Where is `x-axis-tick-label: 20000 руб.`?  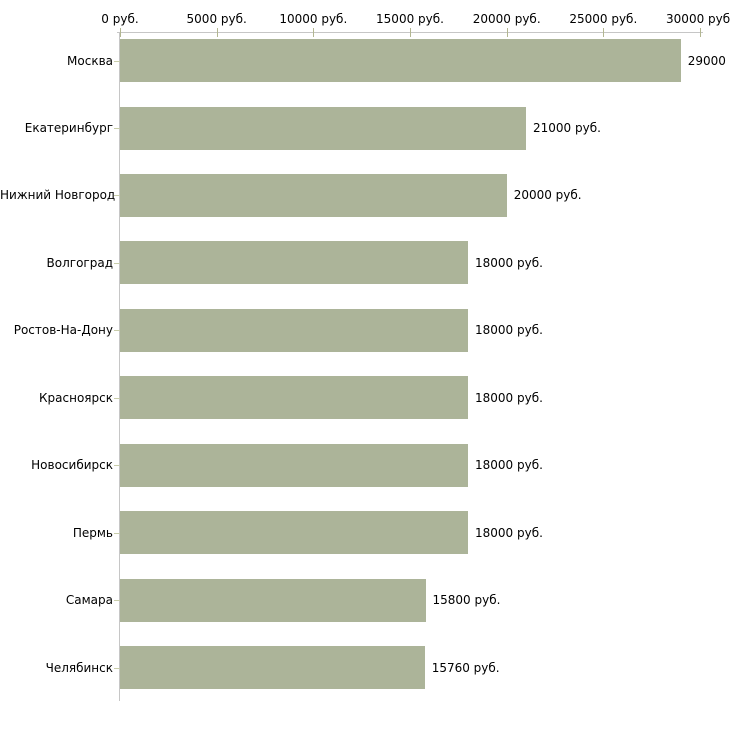 x-axis-tick-label: 20000 руб. is located at coordinates (506, 19).